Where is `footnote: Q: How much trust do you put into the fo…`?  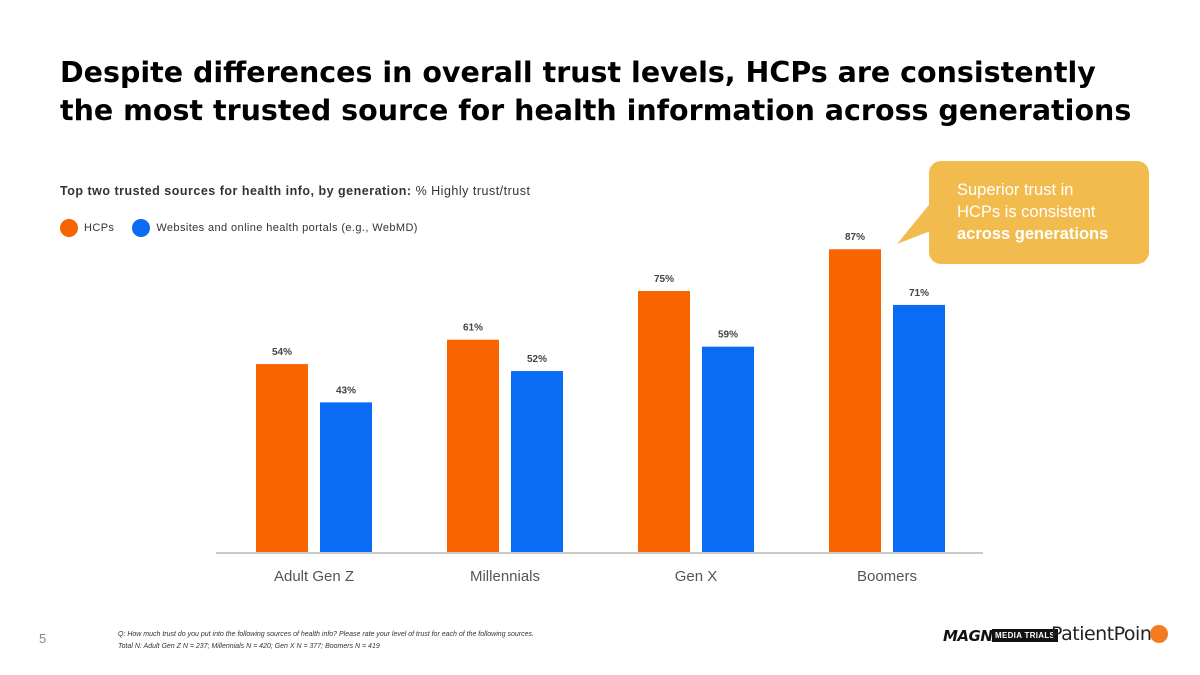
footnote: Q: How much trust do you put into the fo… is located at coordinates (326, 641).